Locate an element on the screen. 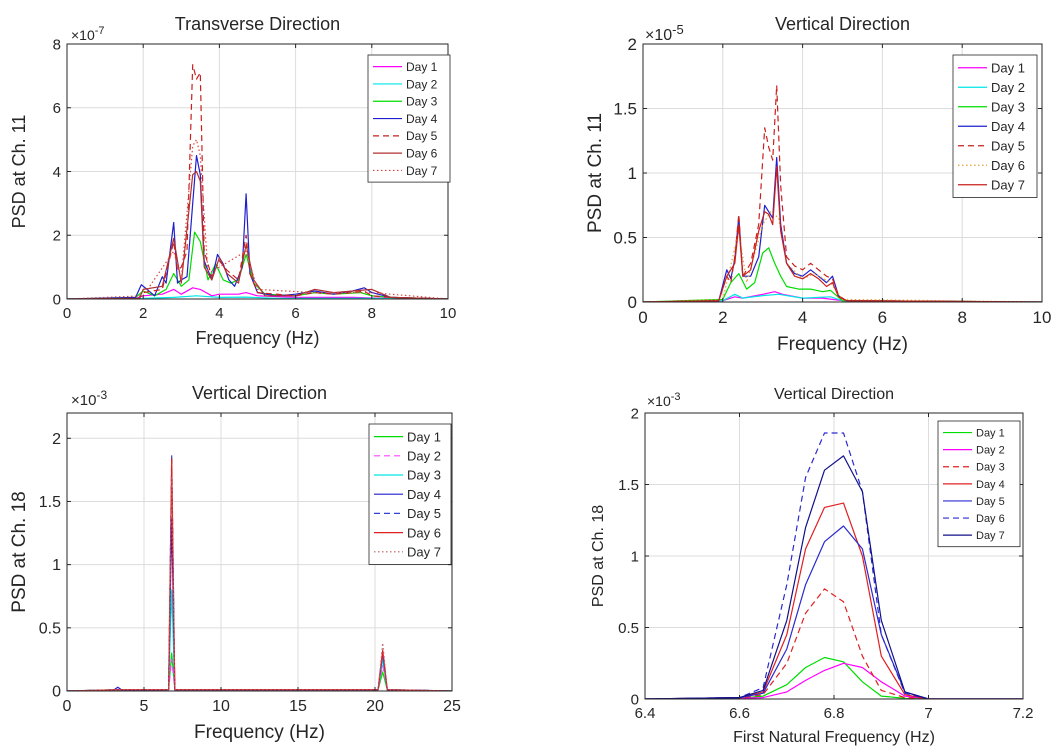 The width and height of the screenshot is (1057, 754). axes-box is located at coordinates (259, 552).